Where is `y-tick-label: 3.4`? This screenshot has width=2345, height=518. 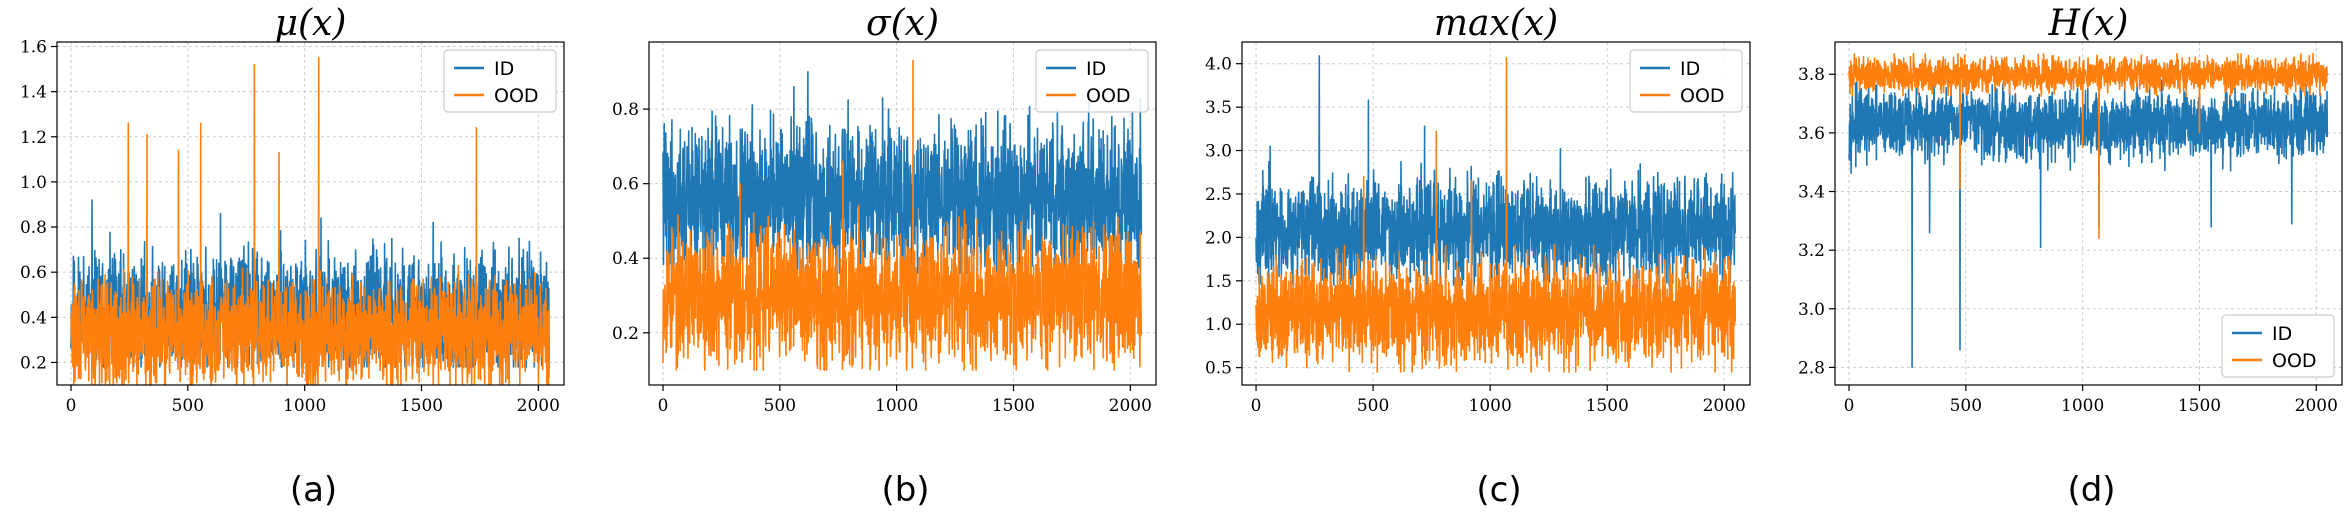
y-tick-label: 3.4 is located at coordinates (1811, 193).